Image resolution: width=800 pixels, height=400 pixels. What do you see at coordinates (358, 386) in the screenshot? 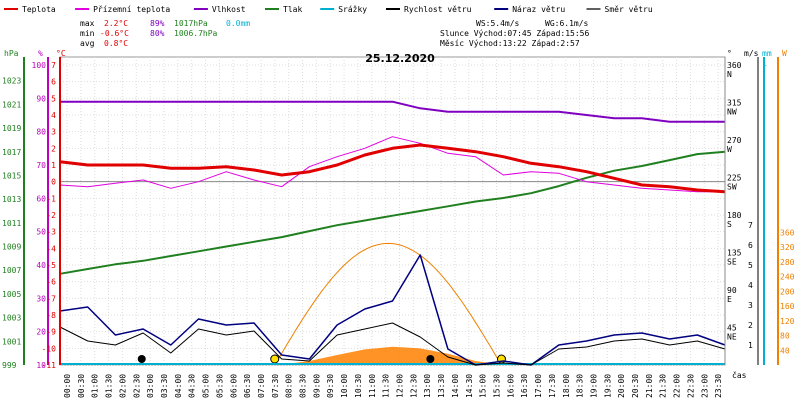
I see `x-tick-label: 10:30` at bounding box center [358, 386].